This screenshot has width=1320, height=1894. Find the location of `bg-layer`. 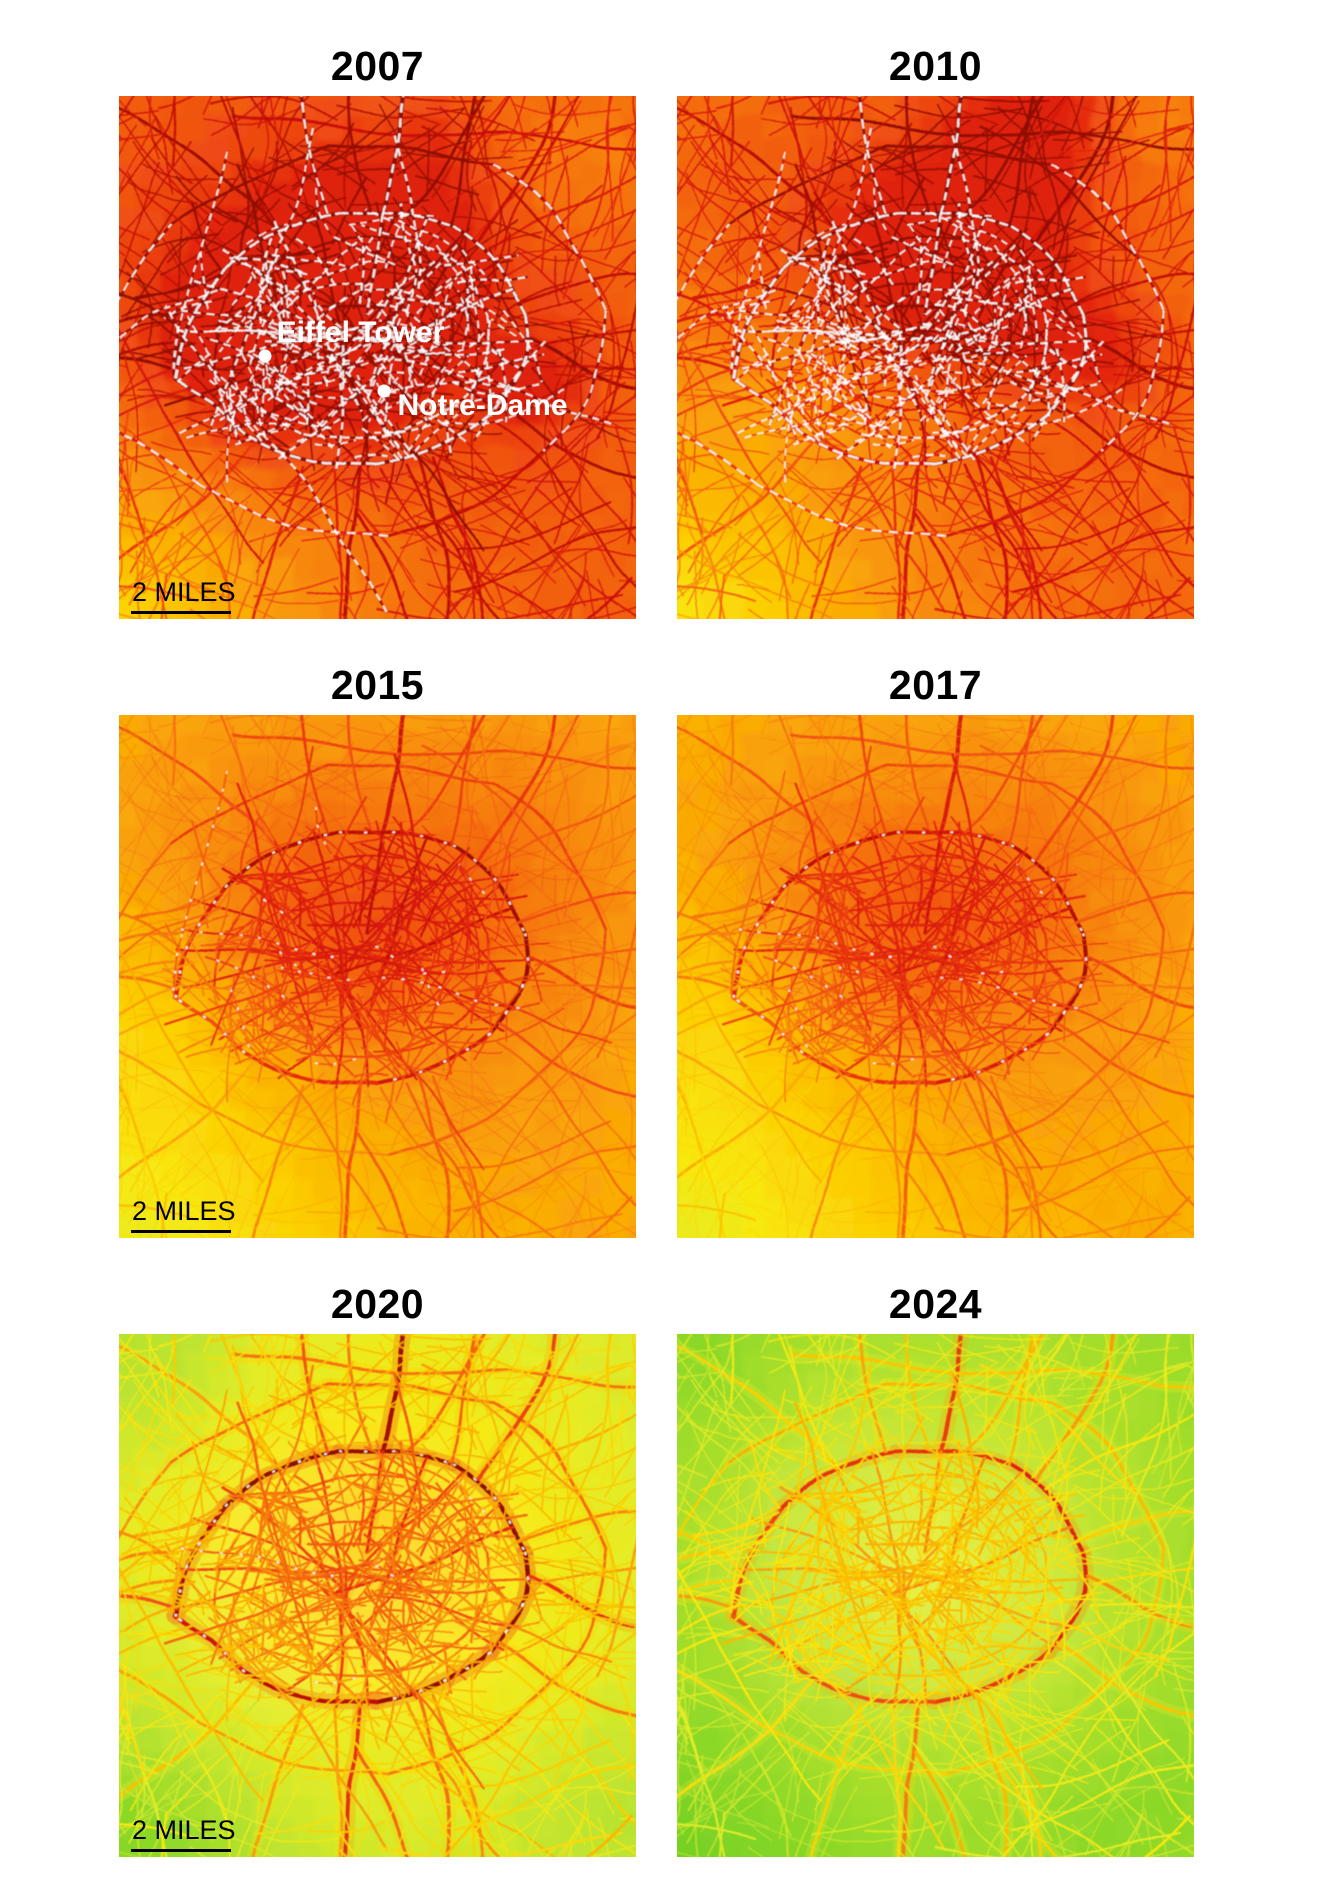

bg-layer is located at coordinates (377, 976).